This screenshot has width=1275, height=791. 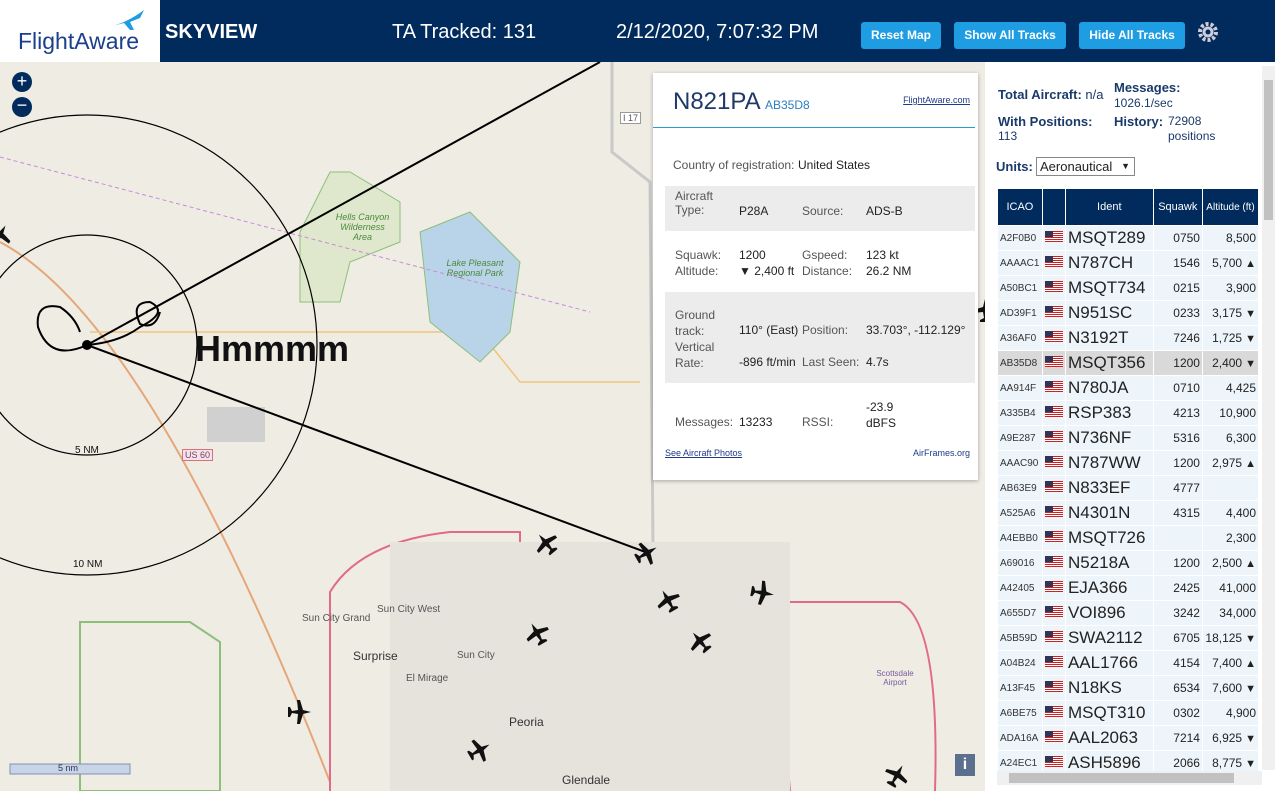 I want to click on table-row: AAAC90 N787WW 1200 2,975 ▲, so click(x=1128, y=463).